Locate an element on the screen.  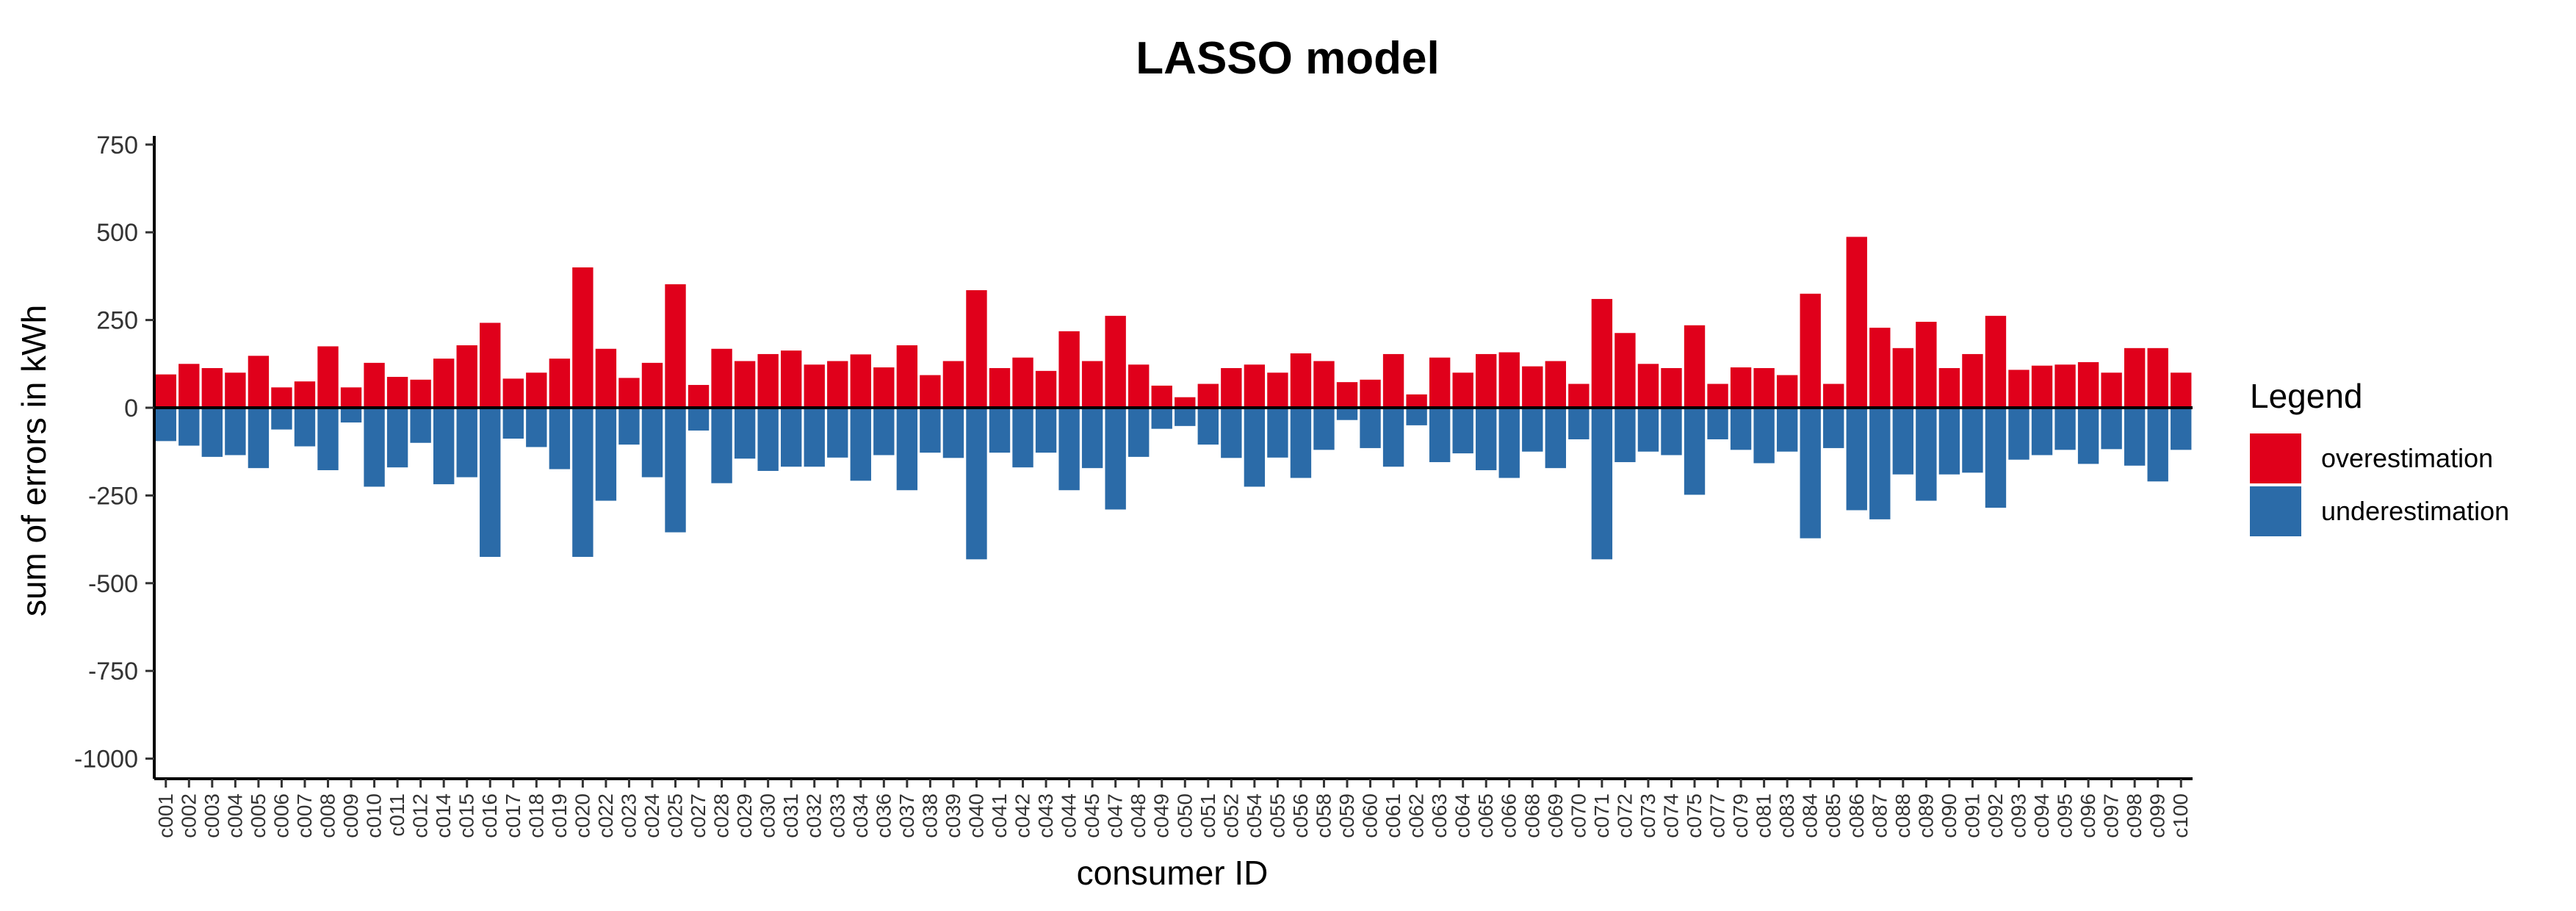
bar-overestimation-c056 is located at coordinates (1301, 380).